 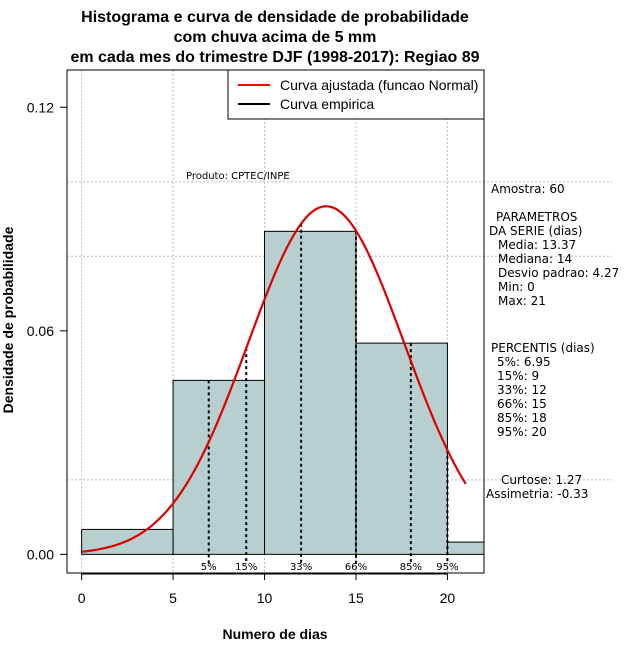 I want to click on y-axis-label: Densidade de probabilidade, so click(x=8, y=319).